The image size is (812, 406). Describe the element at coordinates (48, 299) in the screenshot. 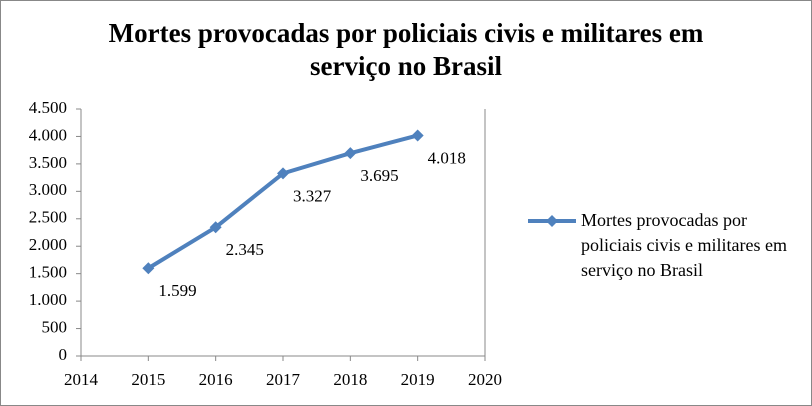

I see `y-tick-label: 1.000` at that location.